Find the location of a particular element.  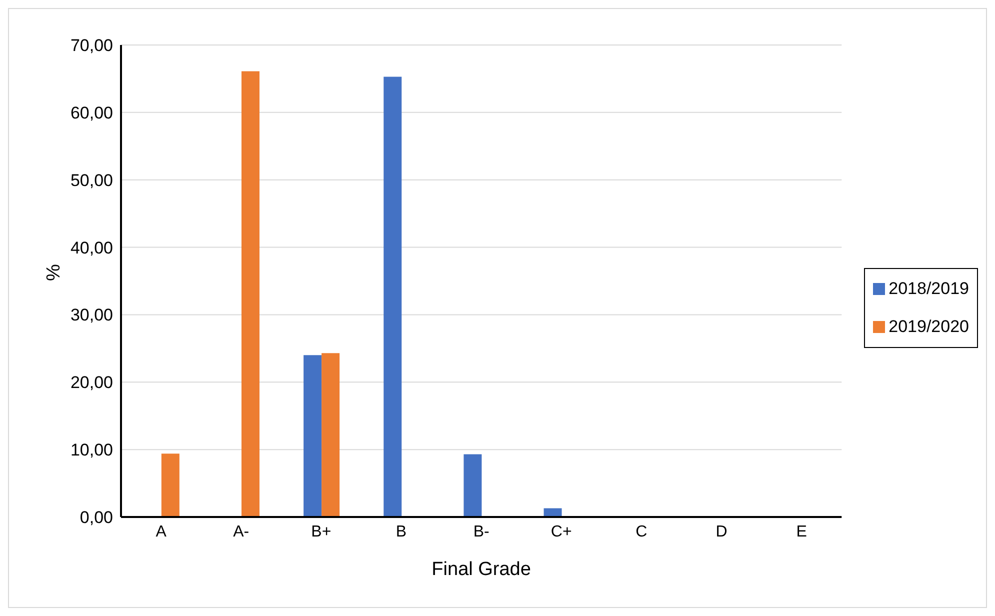

y-tick-label: 0,00 is located at coordinates (96, 518).